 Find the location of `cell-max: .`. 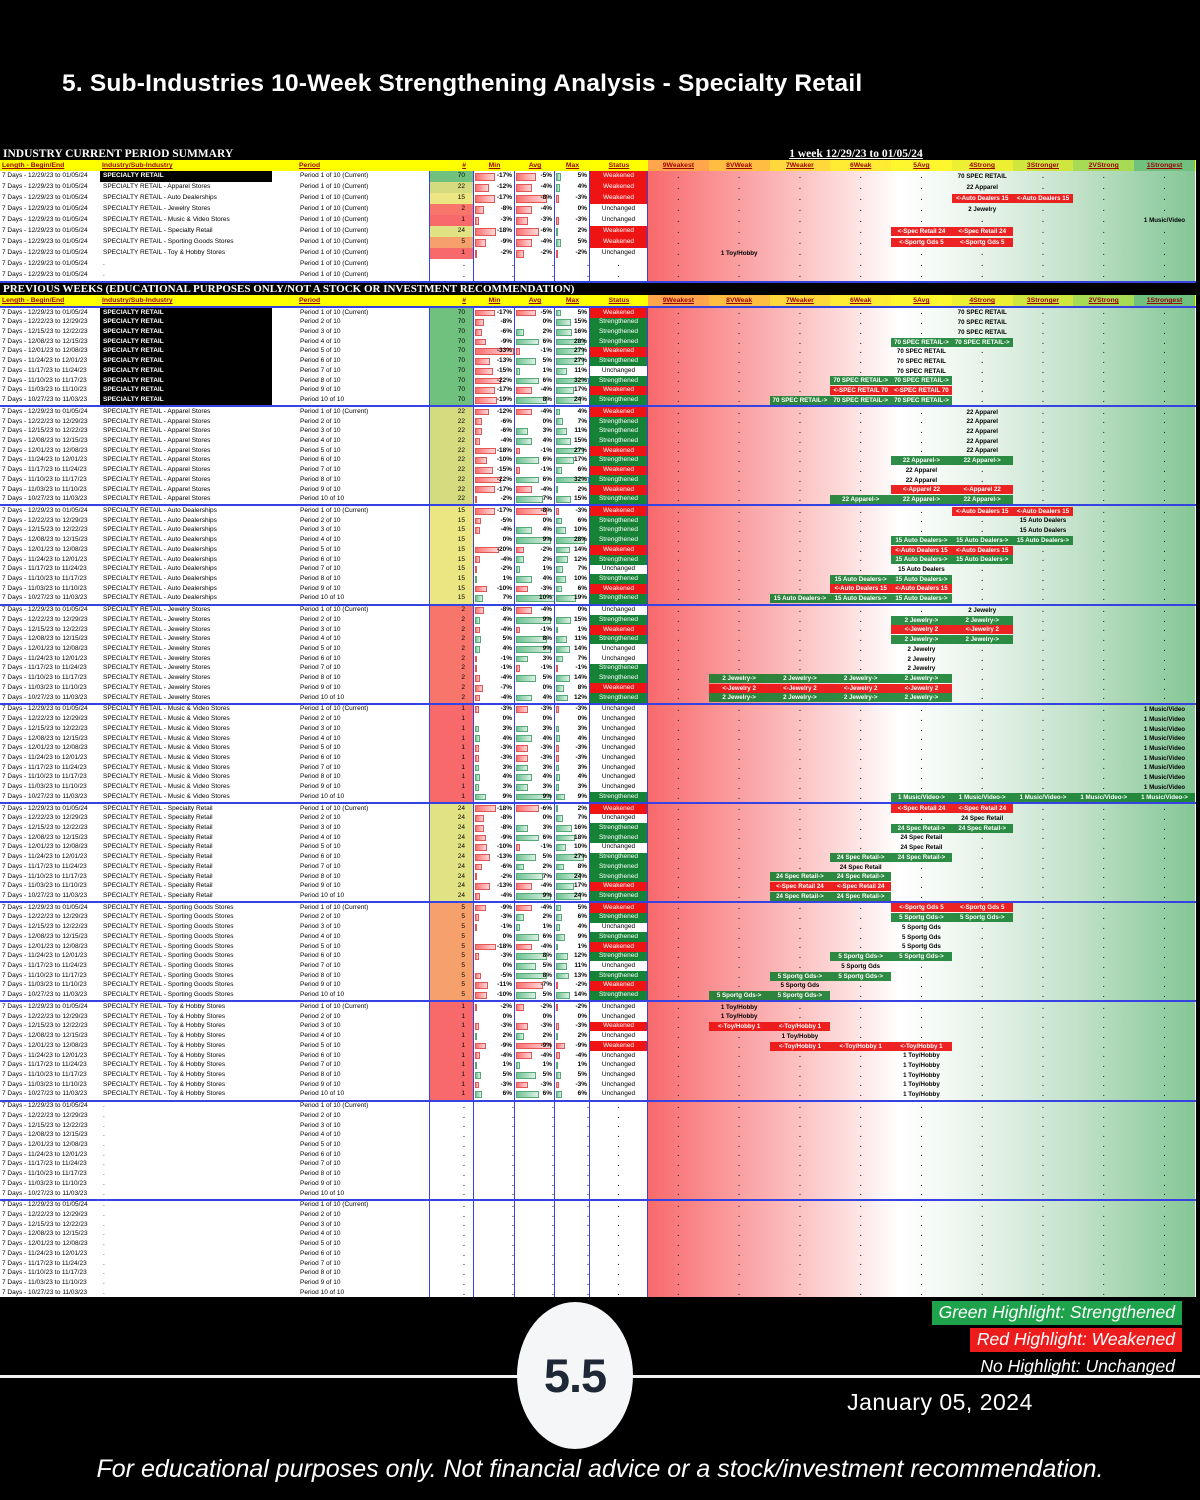

cell-max: . is located at coordinates (572, 1164).